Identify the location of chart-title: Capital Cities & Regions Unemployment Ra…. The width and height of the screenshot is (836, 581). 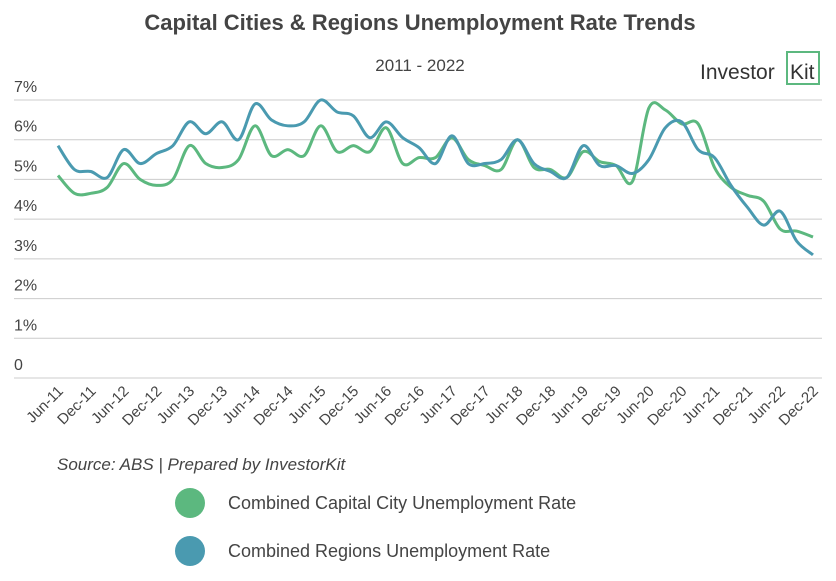
(419, 22).